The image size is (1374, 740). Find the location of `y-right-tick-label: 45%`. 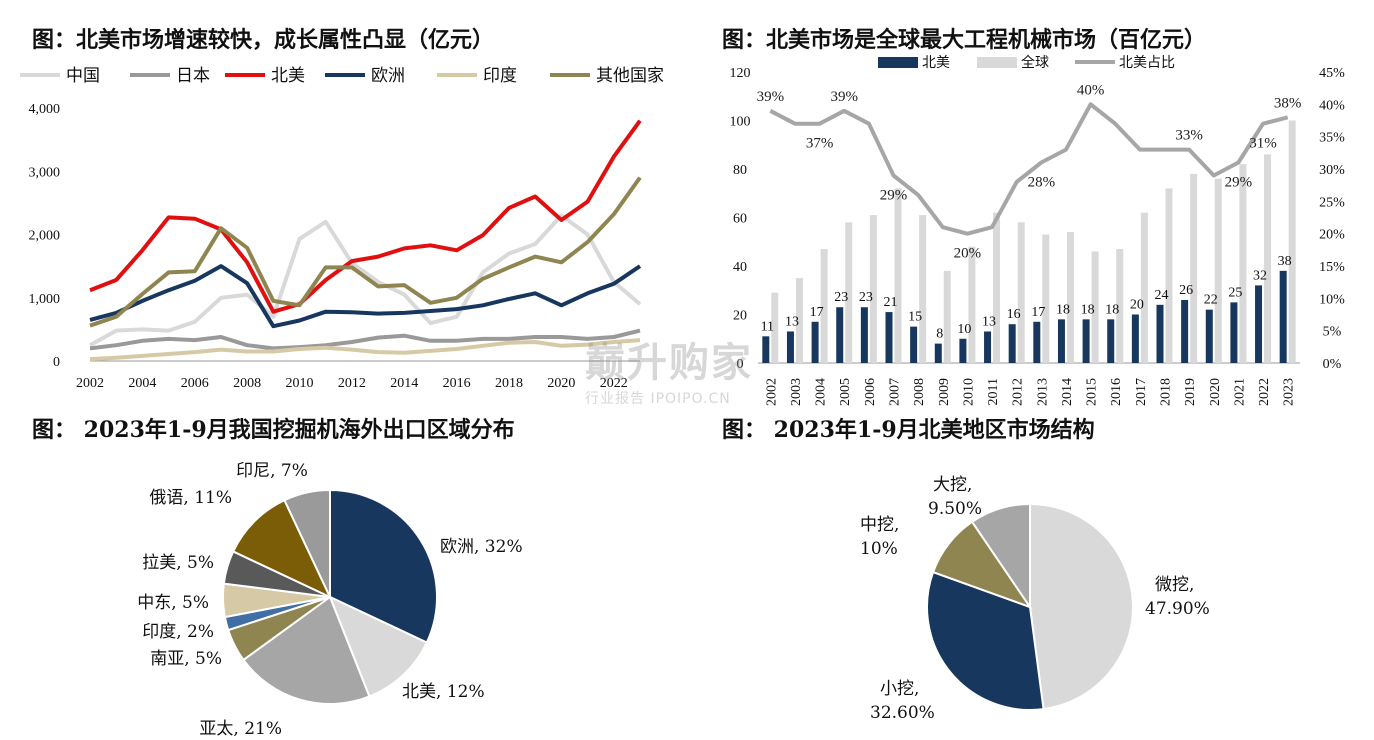

y-right-tick-label: 45% is located at coordinates (1332, 73).